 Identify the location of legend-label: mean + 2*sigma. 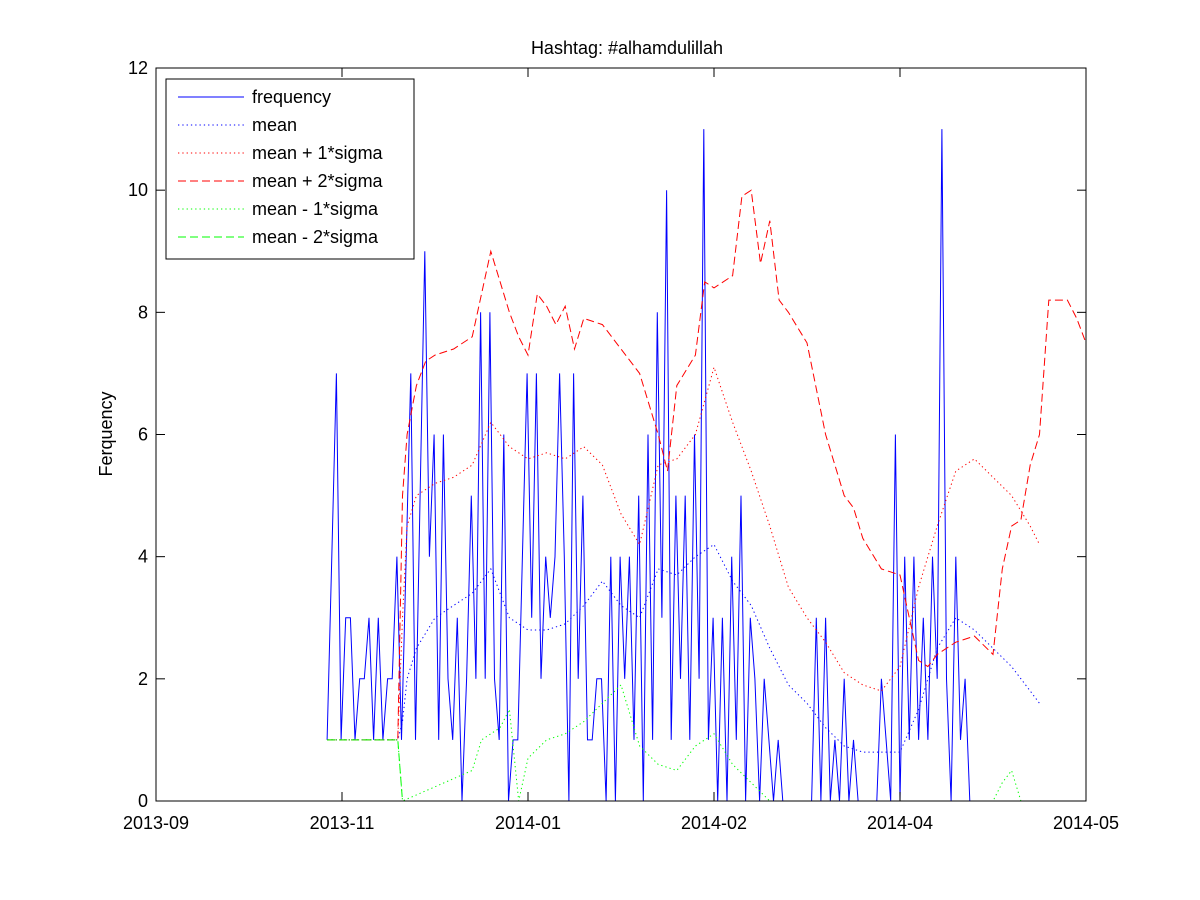
(318, 181).